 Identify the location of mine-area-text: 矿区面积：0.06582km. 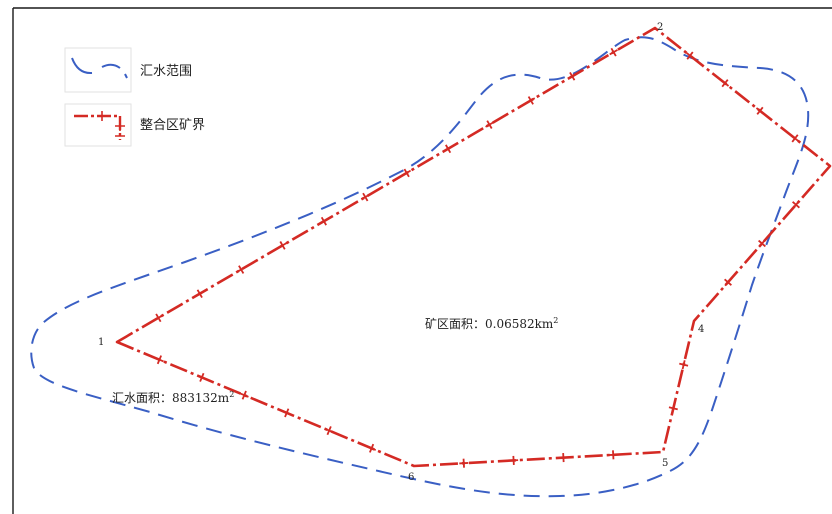
(489, 324).